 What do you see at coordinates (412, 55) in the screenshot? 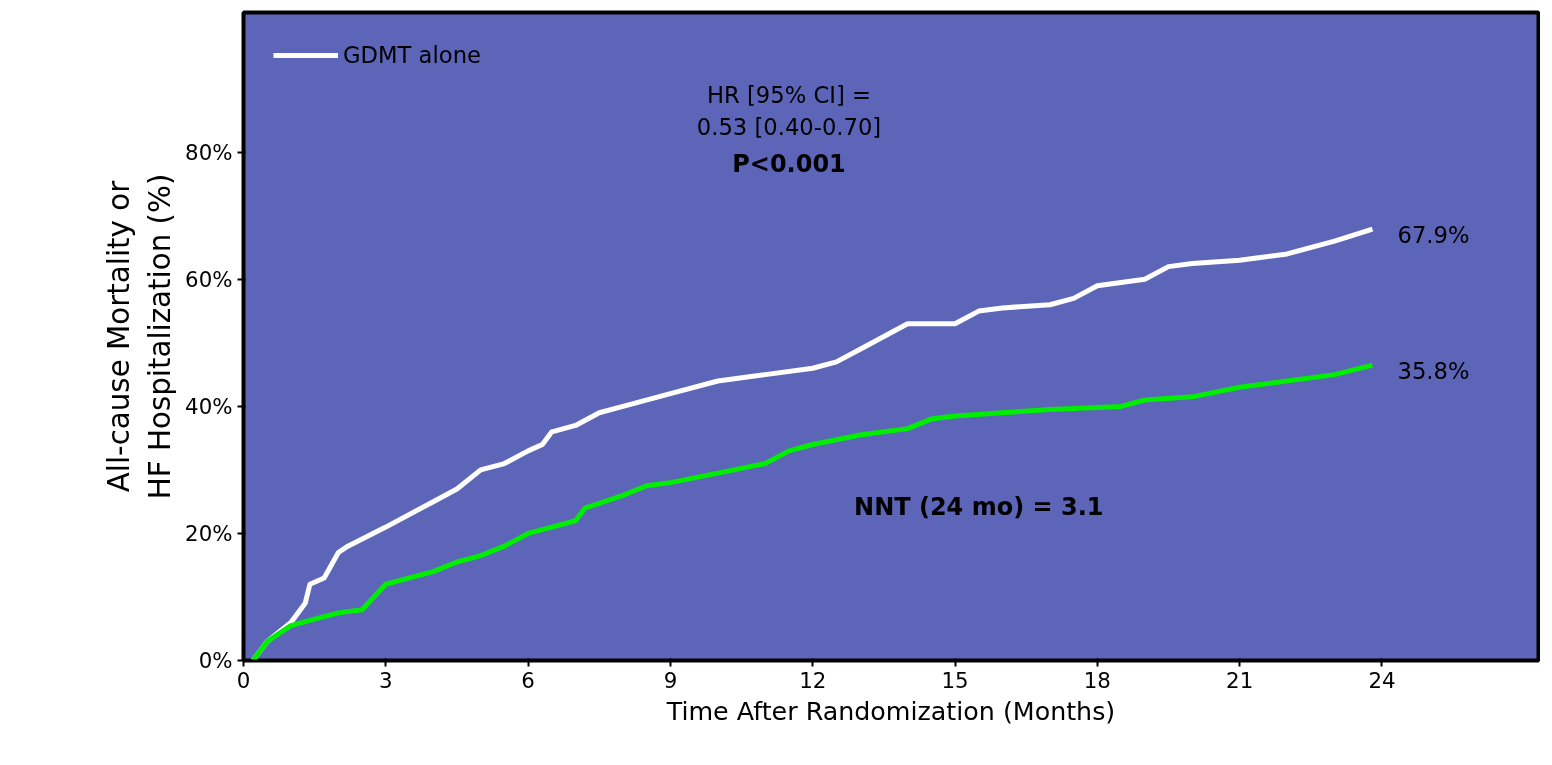
I see `legend-label: GDMT alone` at bounding box center [412, 55].